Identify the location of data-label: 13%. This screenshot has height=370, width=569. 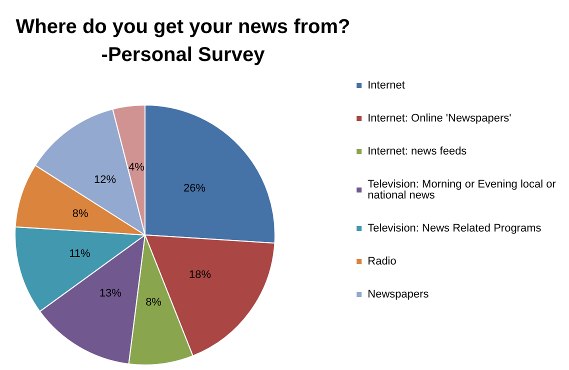
(110, 294).